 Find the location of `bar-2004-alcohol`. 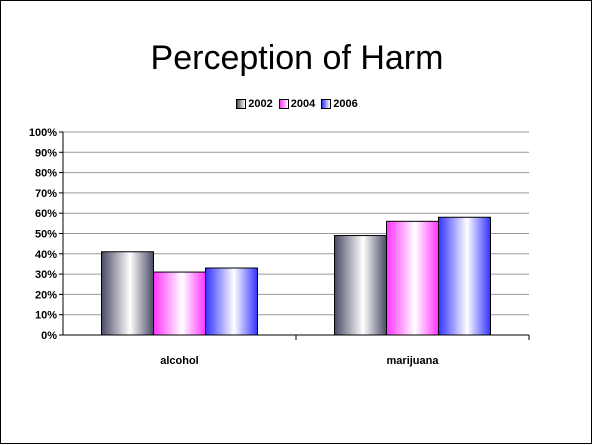

bar-2004-alcohol is located at coordinates (179, 303).